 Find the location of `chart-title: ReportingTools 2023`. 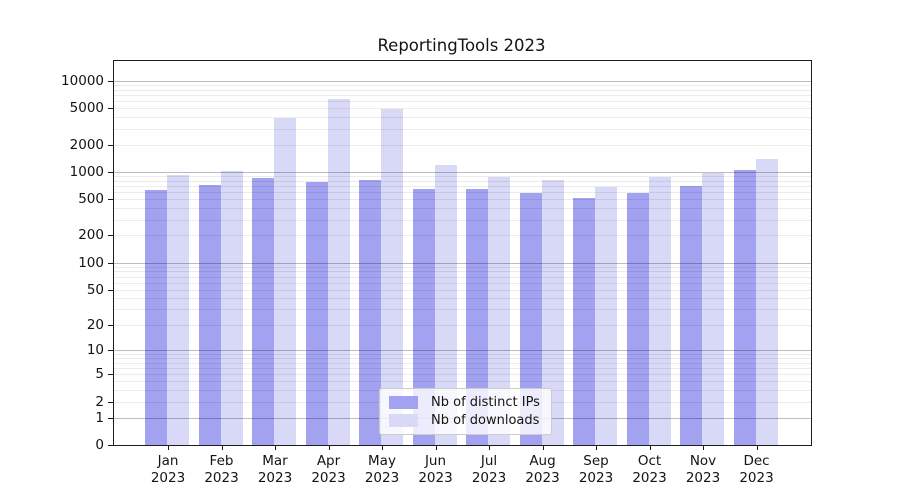

chart-title: ReportingTools 2023 is located at coordinates (461, 45).